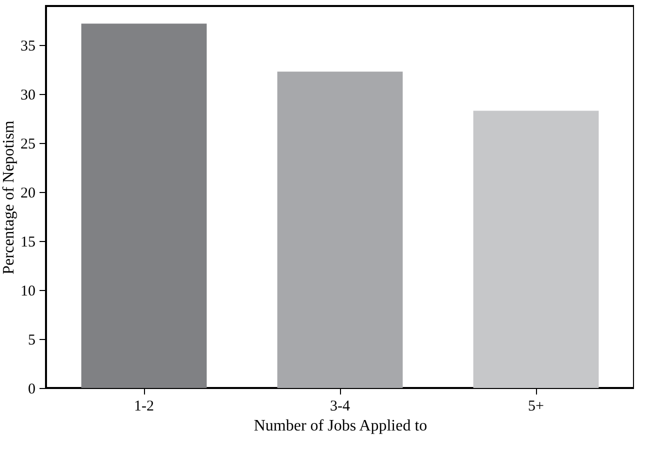 Image resolution: width=654 pixels, height=452 pixels. What do you see at coordinates (28, 292) in the screenshot?
I see `y-tick-label: 10` at bounding box center [28, 292].